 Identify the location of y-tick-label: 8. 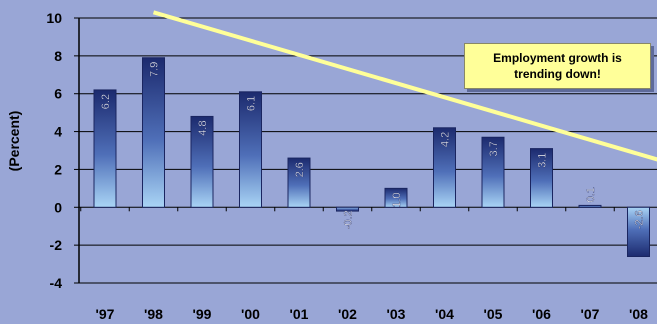
(58, 56).